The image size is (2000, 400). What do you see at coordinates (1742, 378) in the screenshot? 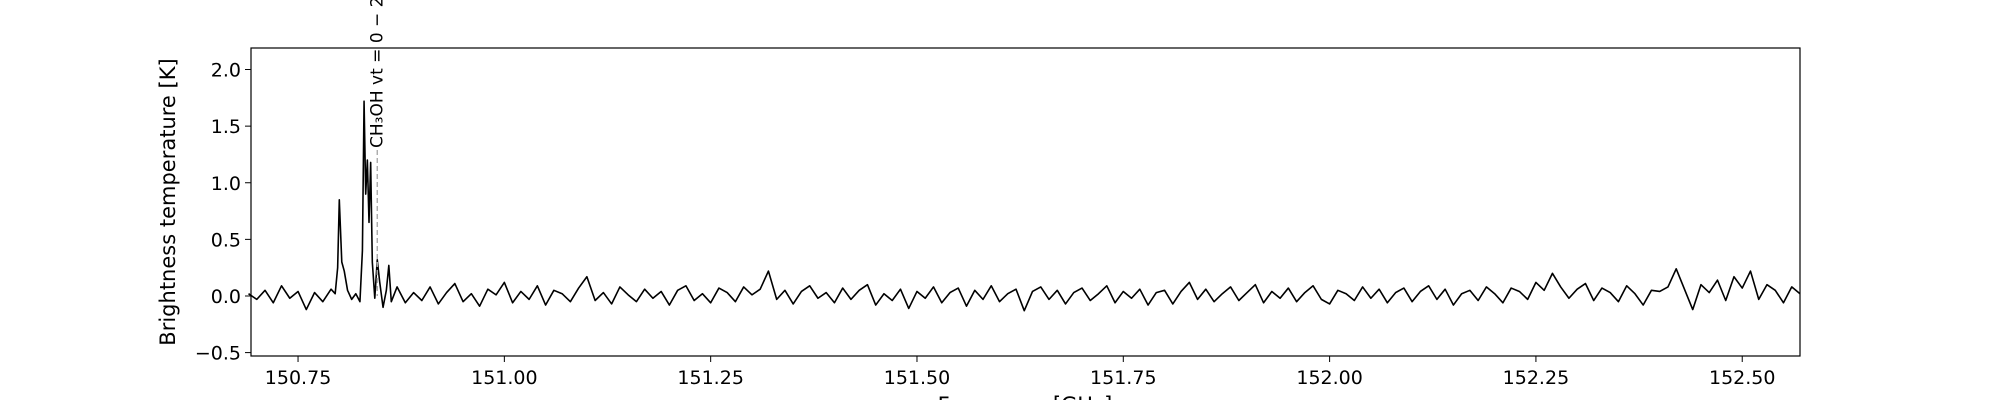
I see `x-tick-label: 152.50` at bounding box center [1742, 378].